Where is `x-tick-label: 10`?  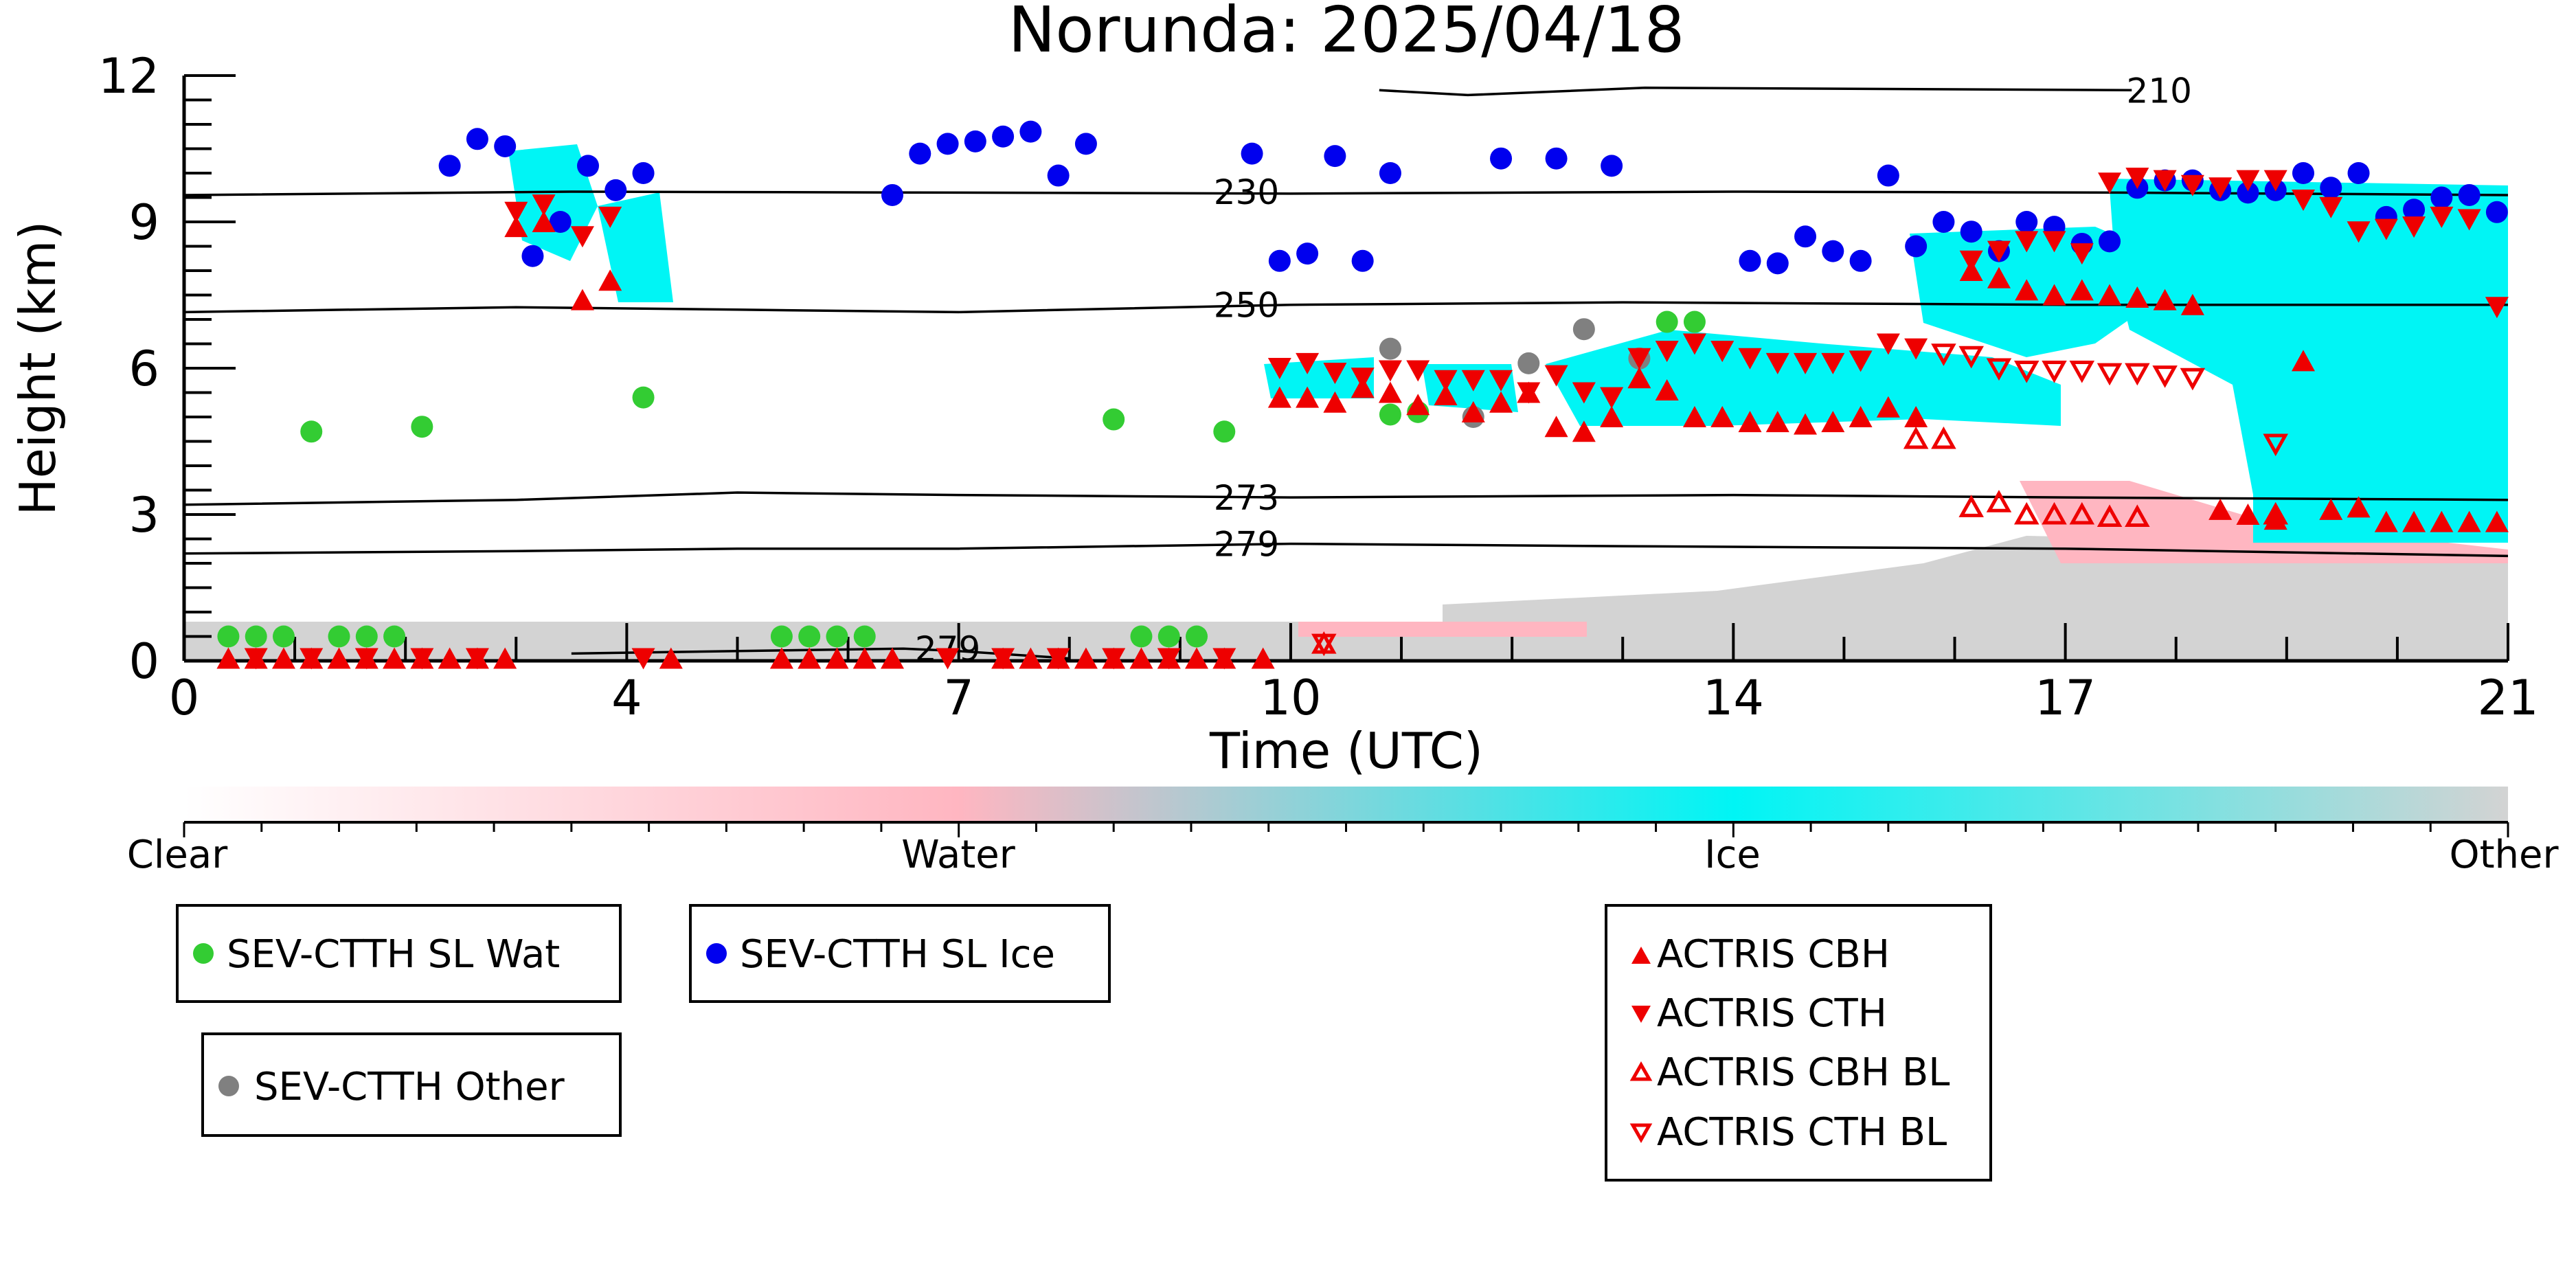 x-tick-label: 10 is located at coordinates (1290, 698).